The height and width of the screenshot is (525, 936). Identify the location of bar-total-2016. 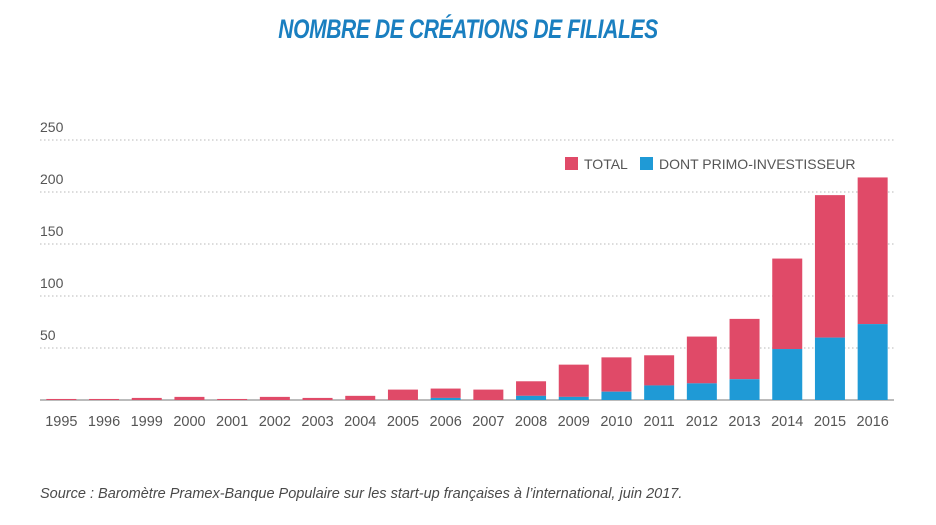
(872, 251).